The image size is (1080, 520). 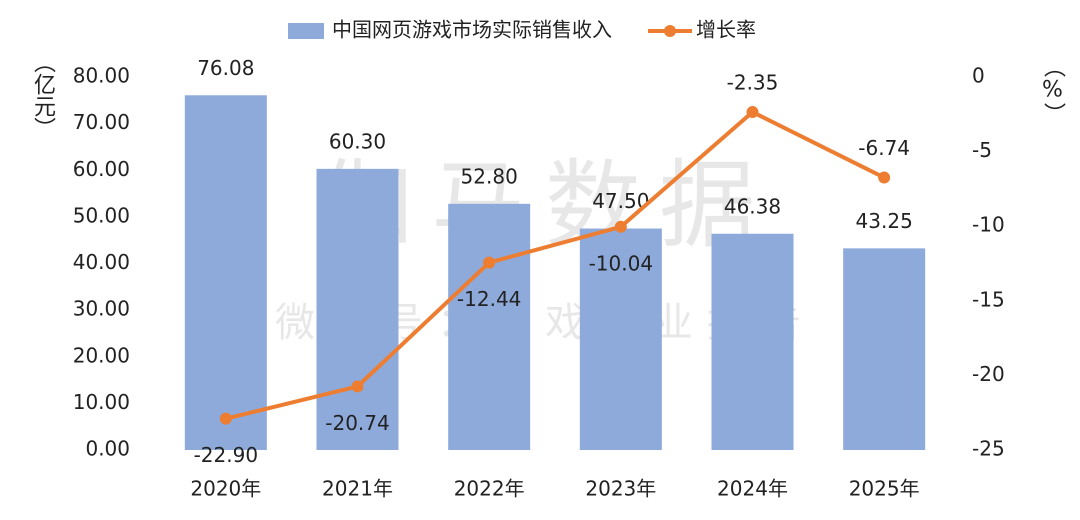 I want to click on bar-value-label: 52.80, so click(x=489, y=176).